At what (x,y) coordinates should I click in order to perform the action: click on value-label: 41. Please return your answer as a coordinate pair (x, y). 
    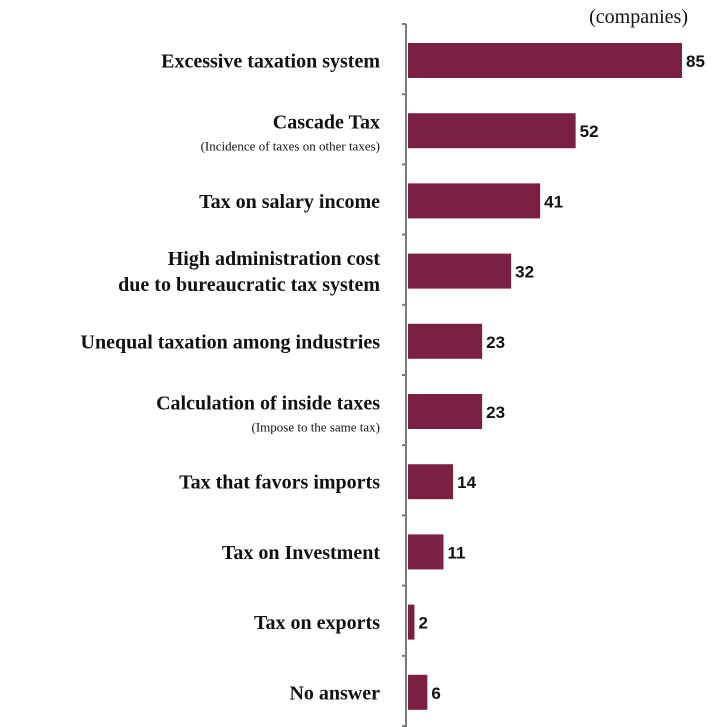
    Looking at the image, I should click on (553, 201).